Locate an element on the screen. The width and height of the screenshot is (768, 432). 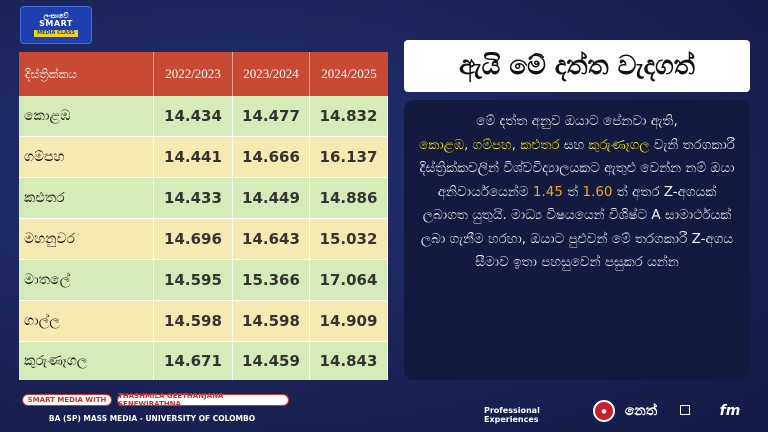
table-row: ගම්පහ 14.441 14.666 16.137 is located at coordinates (203, 157).